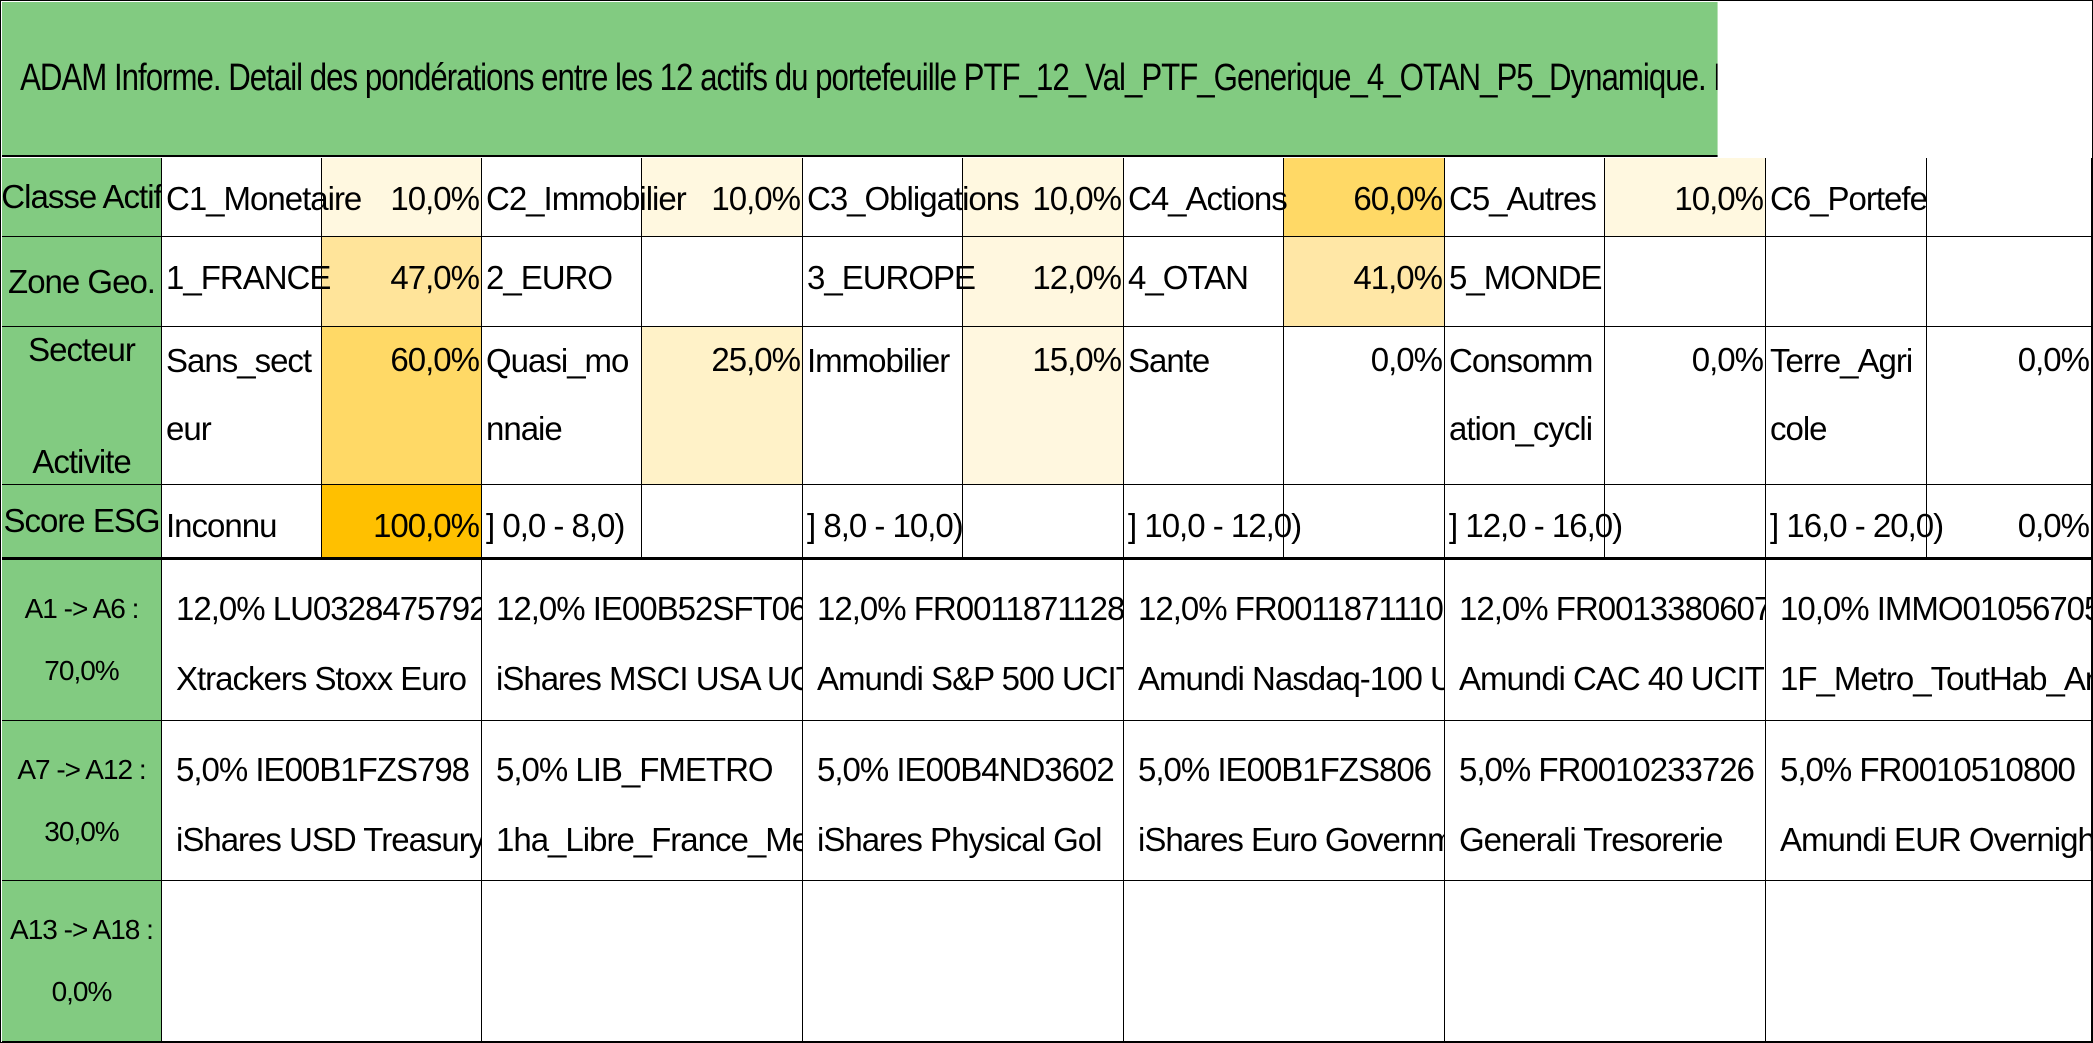 The image size is (2093, 1043). I want to click on row-header-score-esg-text: Score ESG, so click(81, 520).